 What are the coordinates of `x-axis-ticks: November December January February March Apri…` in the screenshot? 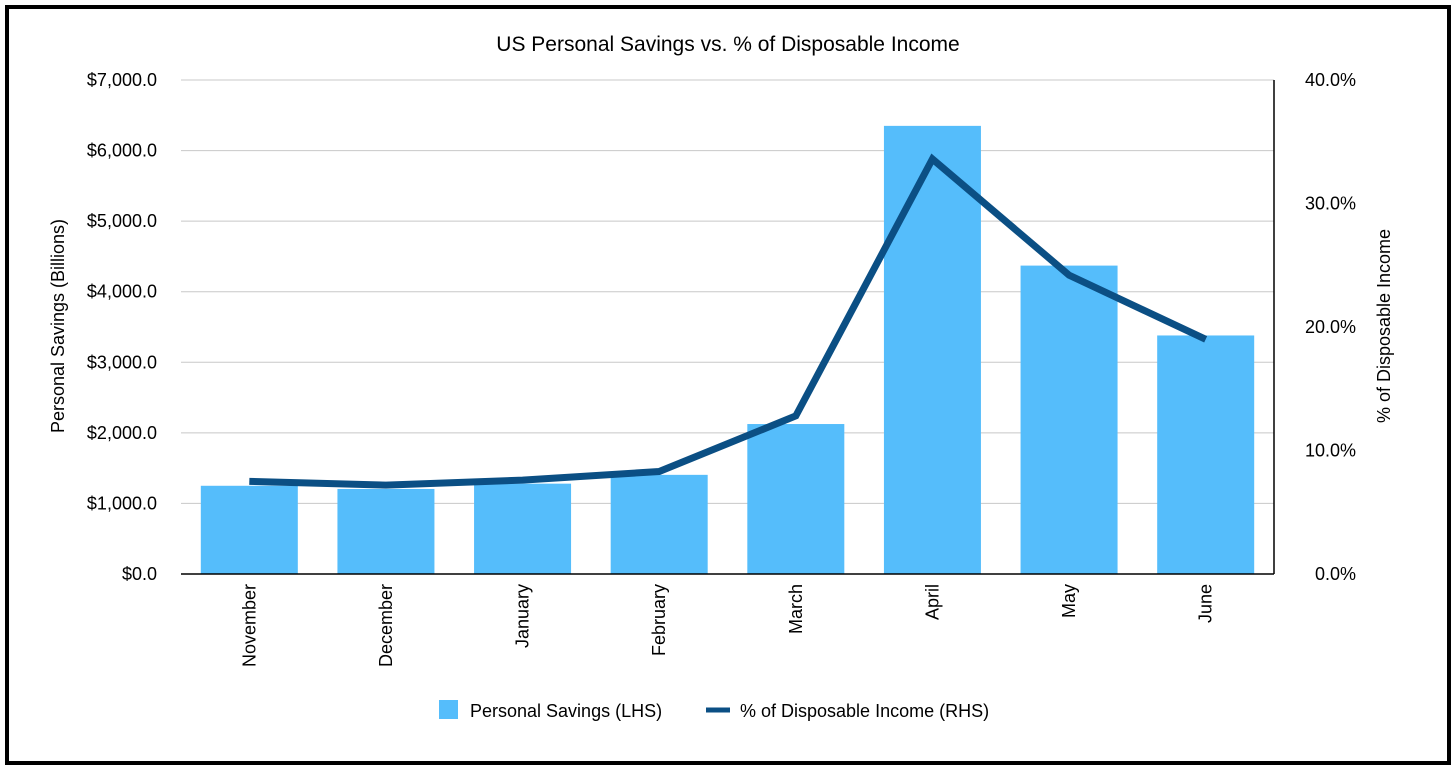 It's located at (727, 625).